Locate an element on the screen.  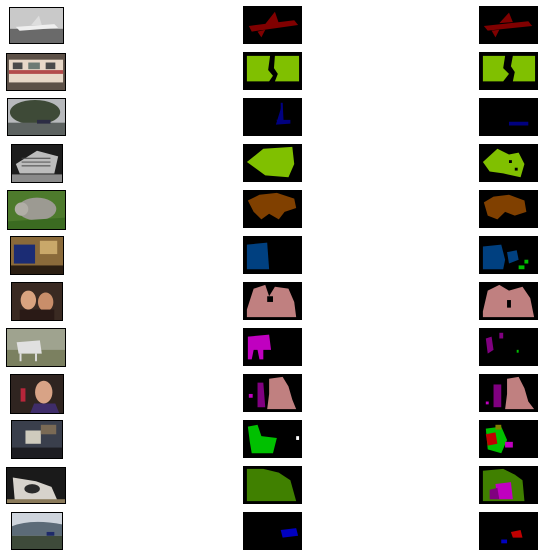
ground-truth-mask-chair is located at coordinates (272, 439).